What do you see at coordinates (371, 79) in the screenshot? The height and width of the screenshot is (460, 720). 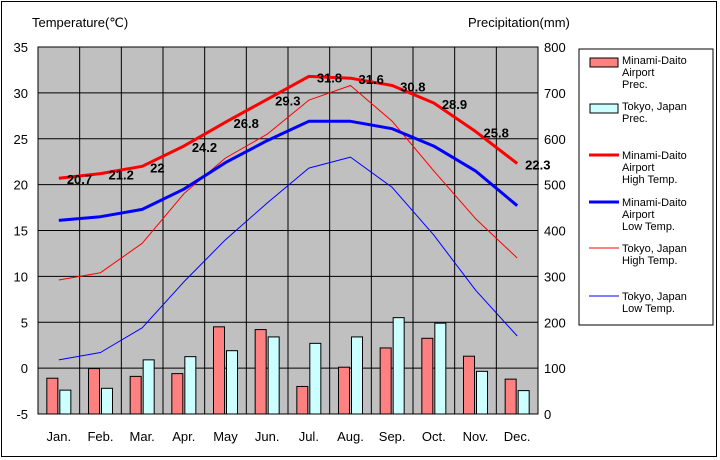 I see `data-label: 31.6` at bounding box center [371, 79].